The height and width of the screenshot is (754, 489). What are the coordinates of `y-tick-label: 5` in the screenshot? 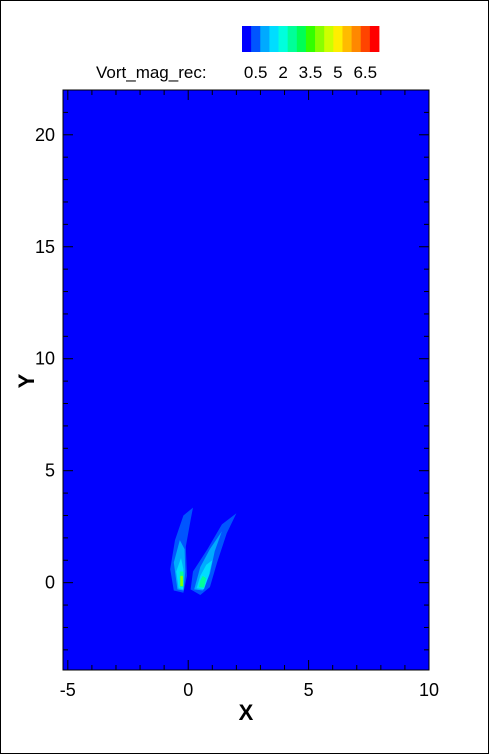 It's located at (50, 471).